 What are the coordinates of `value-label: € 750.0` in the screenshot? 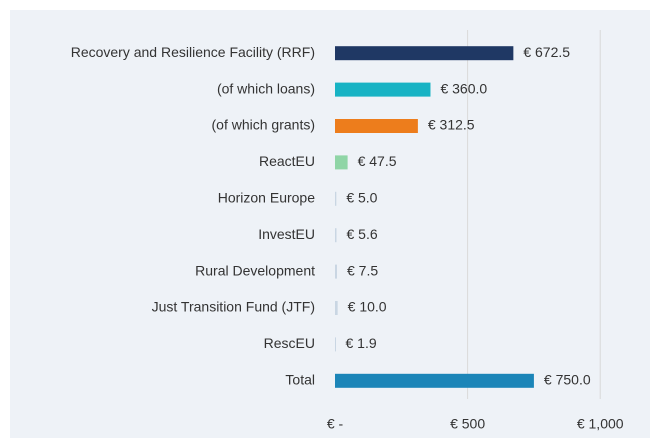 It's located at (567, 380).